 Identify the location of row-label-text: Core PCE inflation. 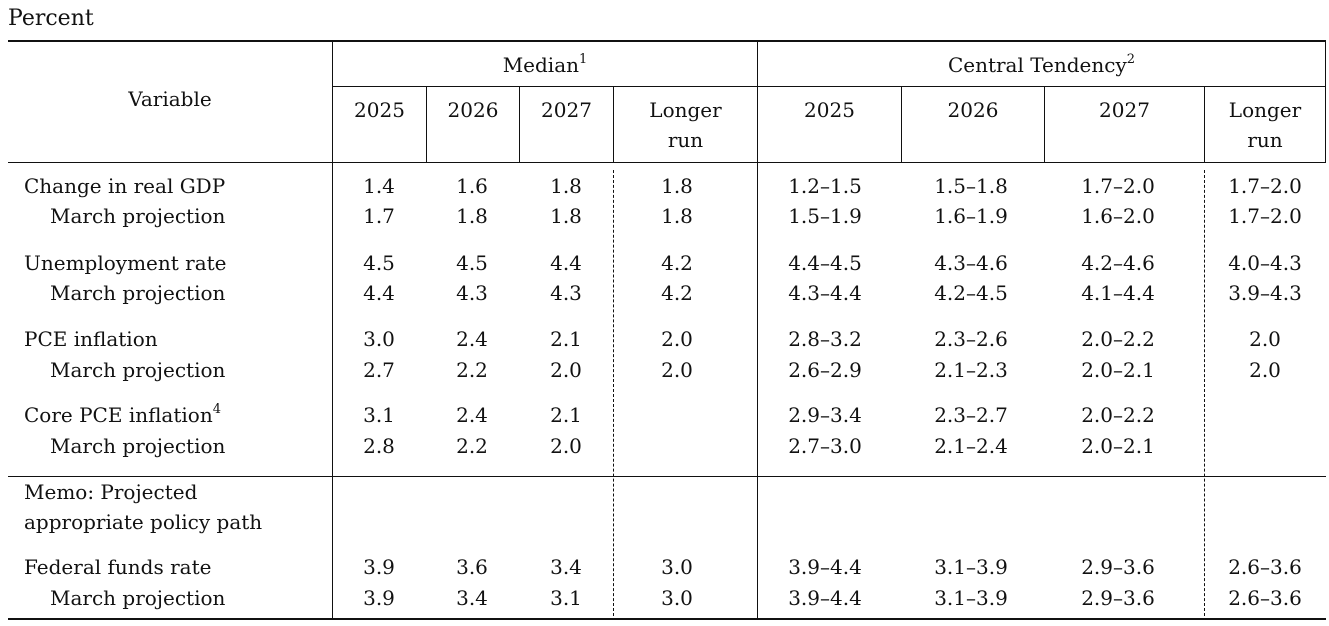
(118, 415).